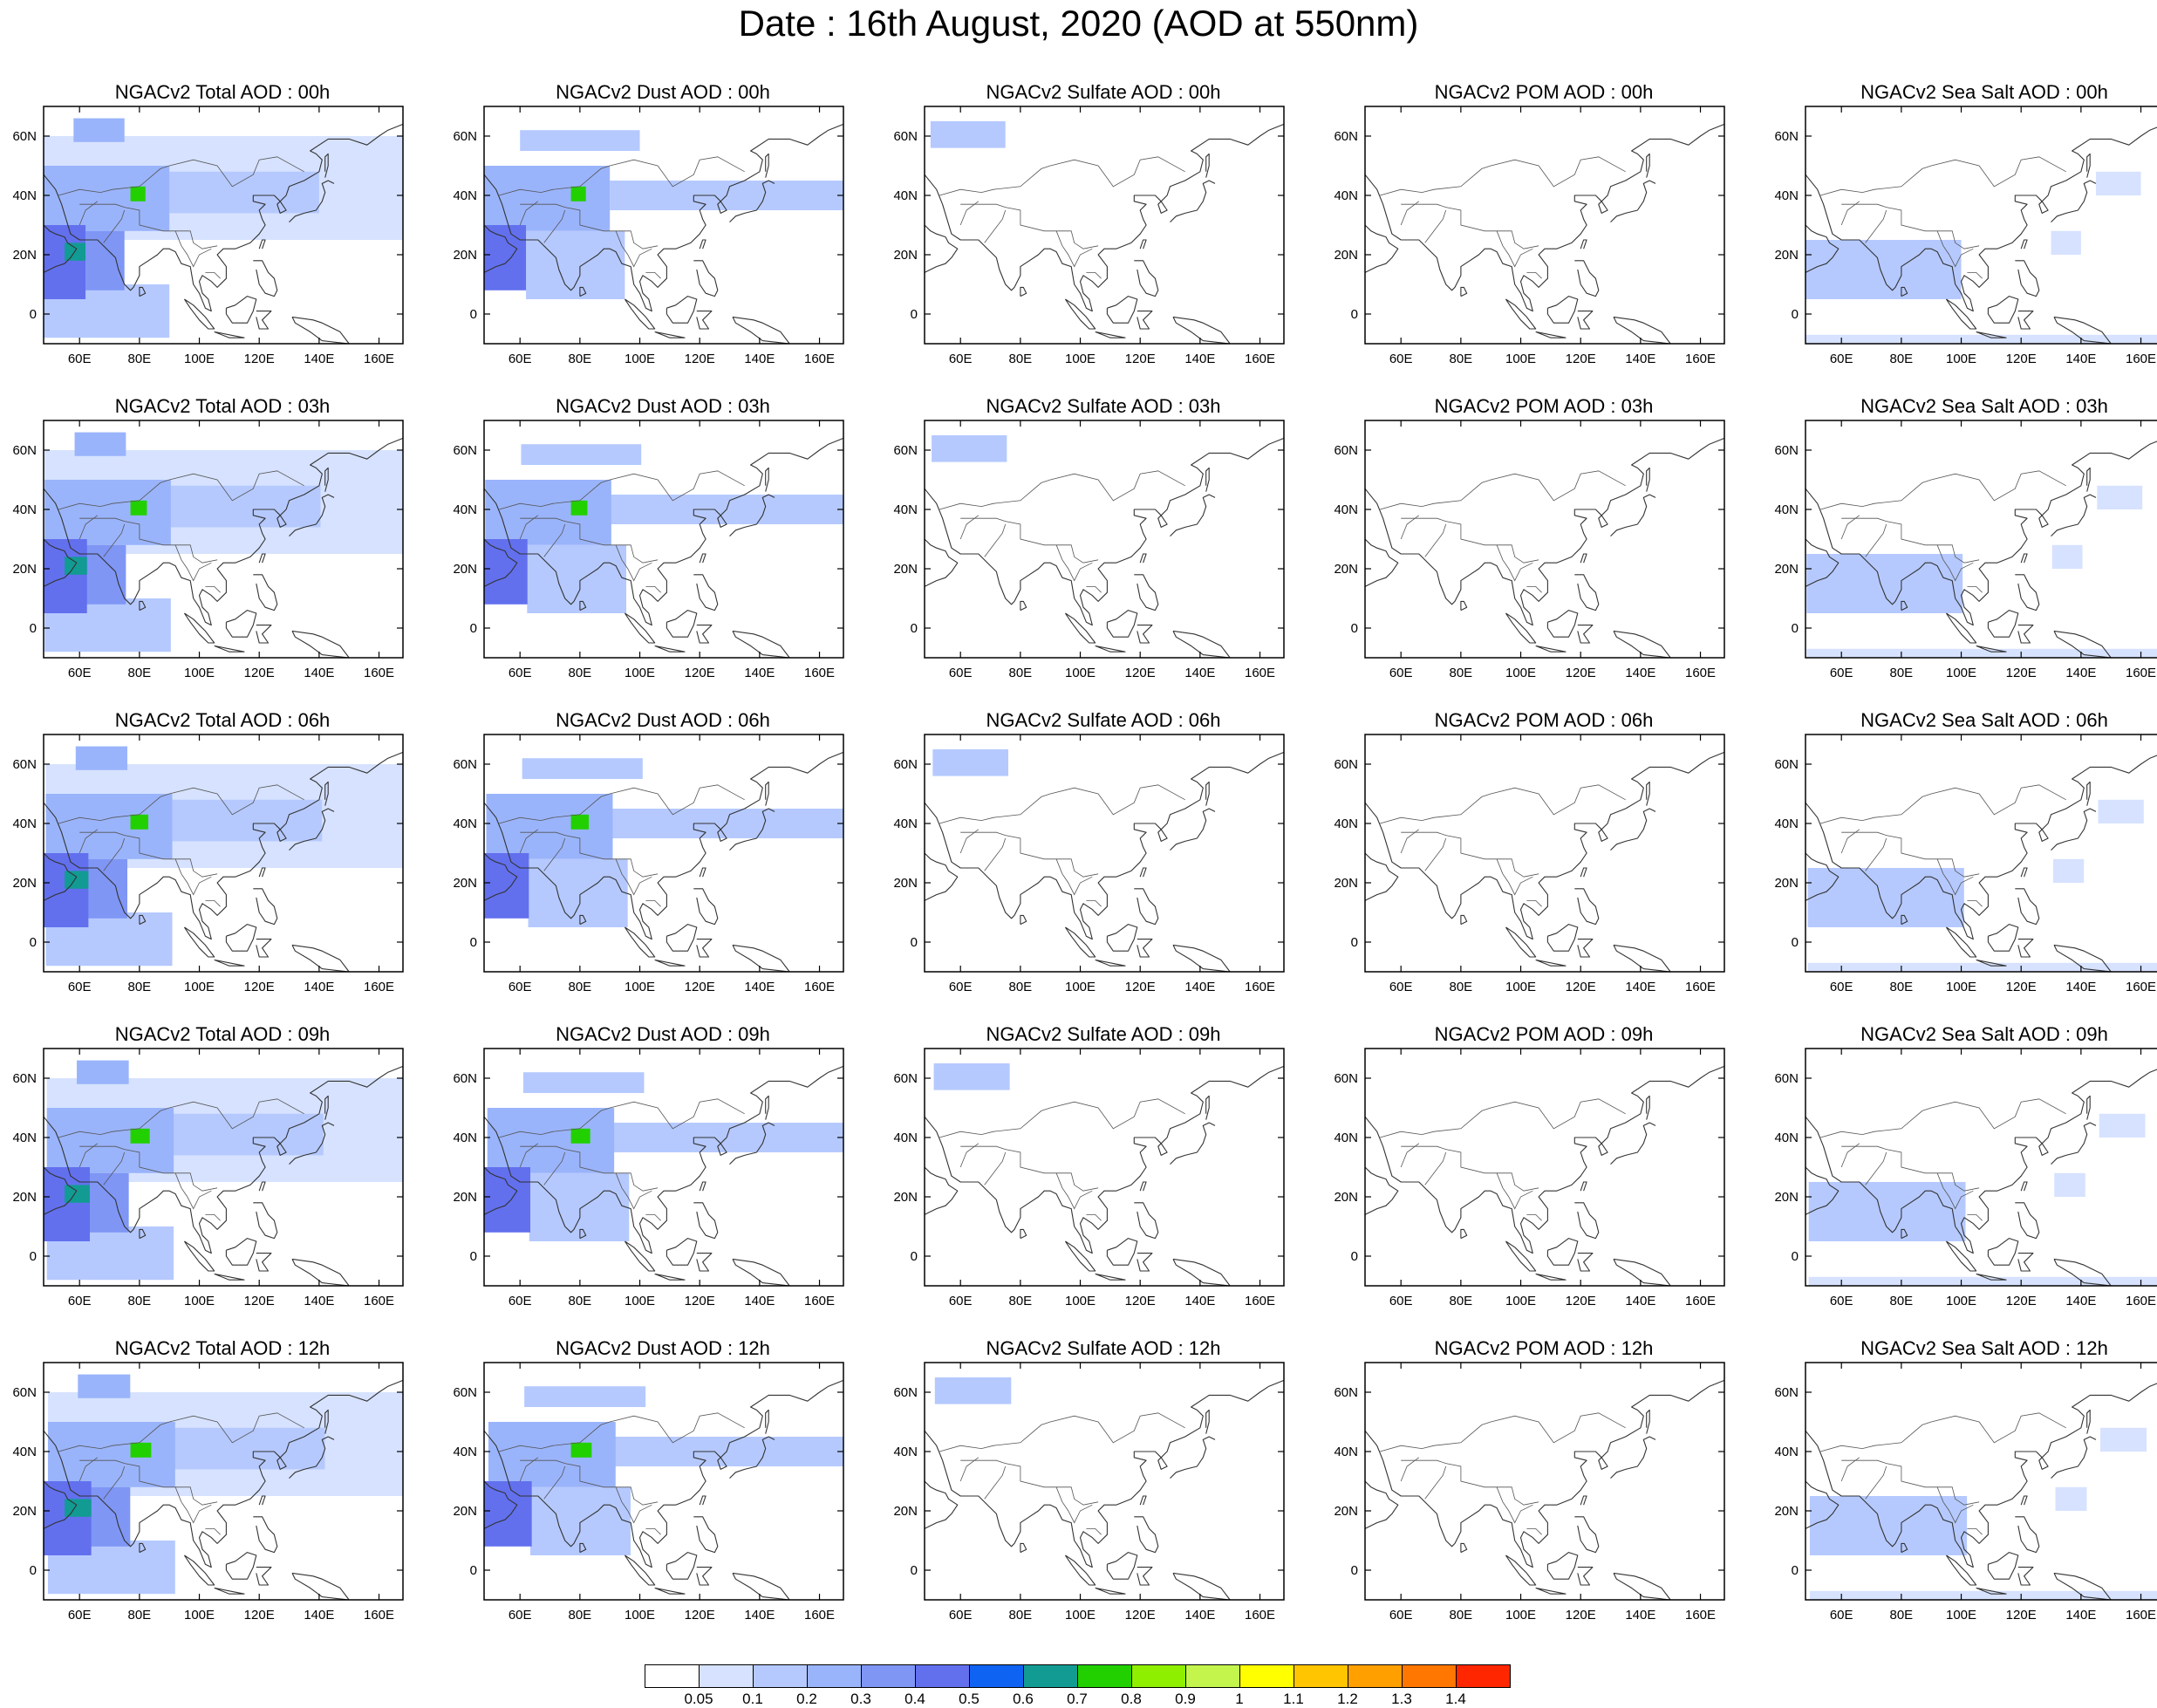  I want to click on main-title: Date : 16th August, 2020 (AOD at 550nm), so click(1078, 23).